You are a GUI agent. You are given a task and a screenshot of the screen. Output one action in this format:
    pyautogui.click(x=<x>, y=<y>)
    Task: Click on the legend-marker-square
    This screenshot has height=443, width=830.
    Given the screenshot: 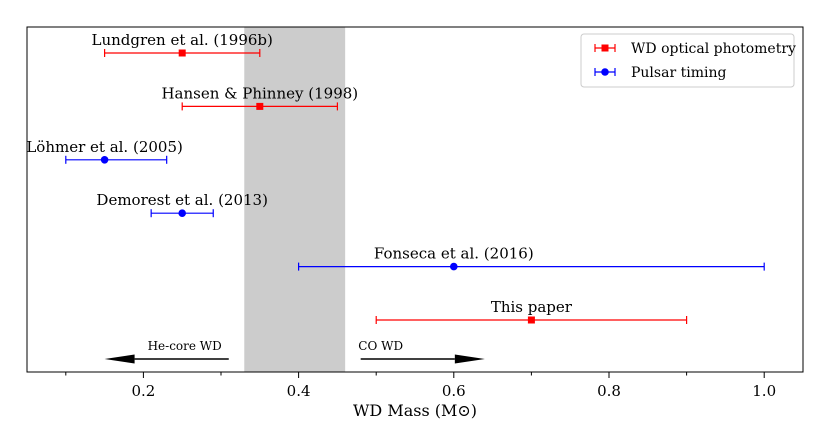 What is the action you would take?
    pyautogui.click(x=605, y=48)
    